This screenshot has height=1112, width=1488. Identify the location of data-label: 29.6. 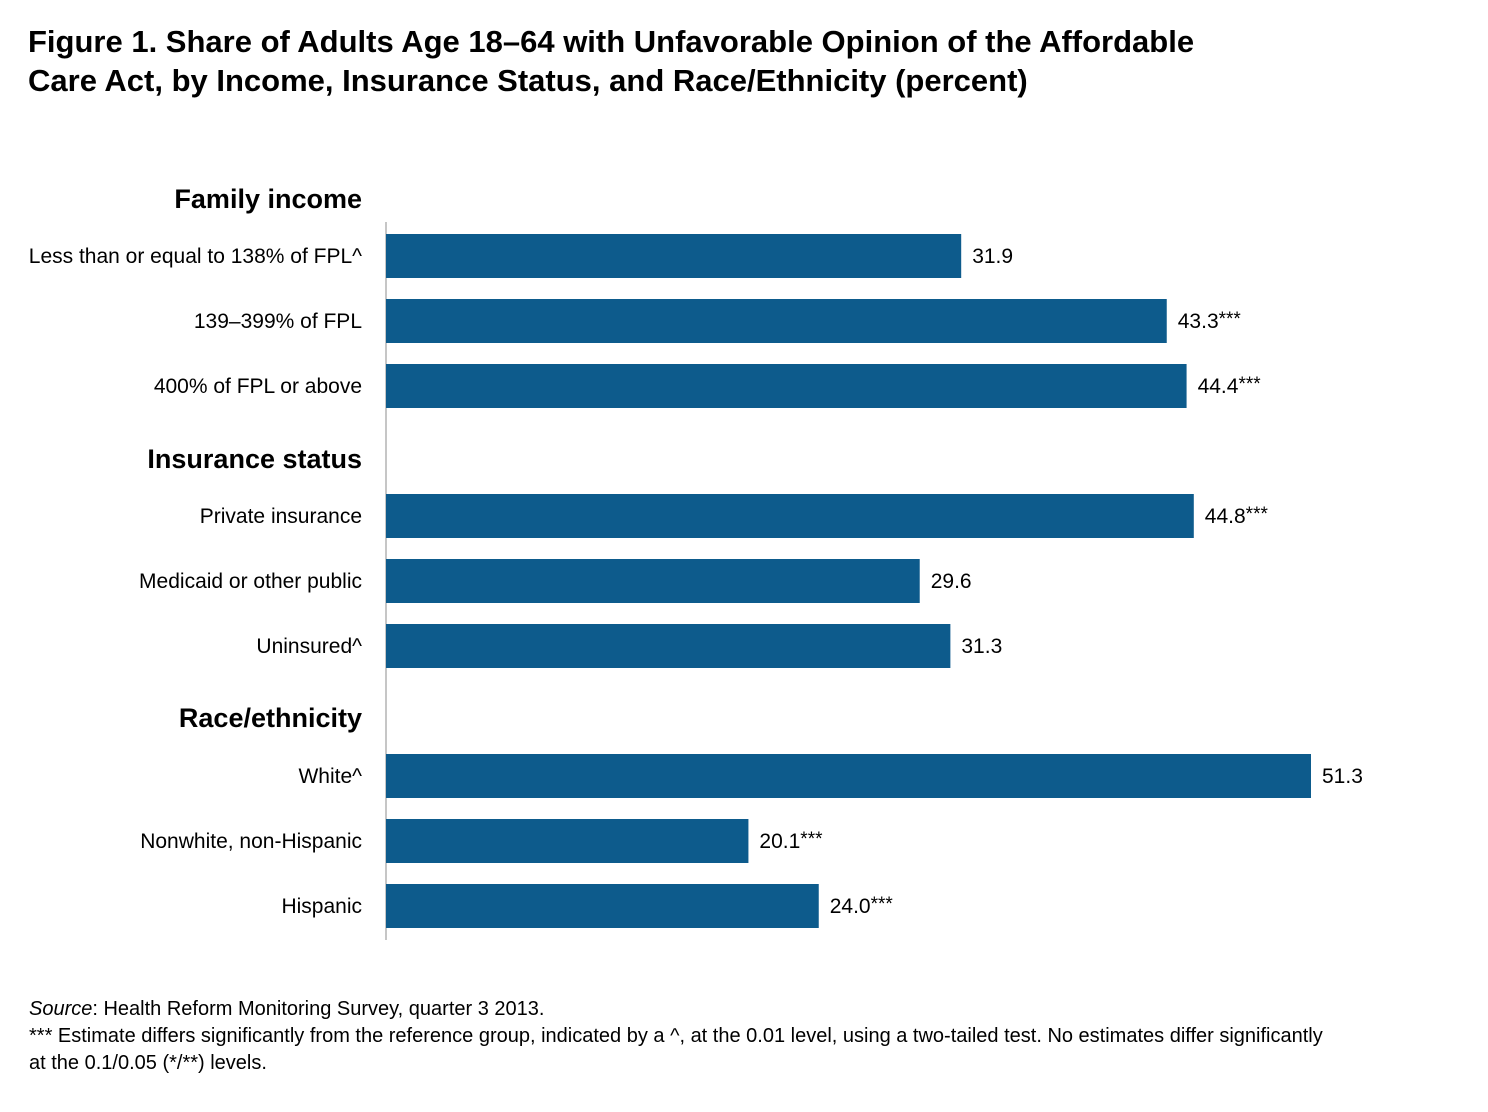
(951, 581).